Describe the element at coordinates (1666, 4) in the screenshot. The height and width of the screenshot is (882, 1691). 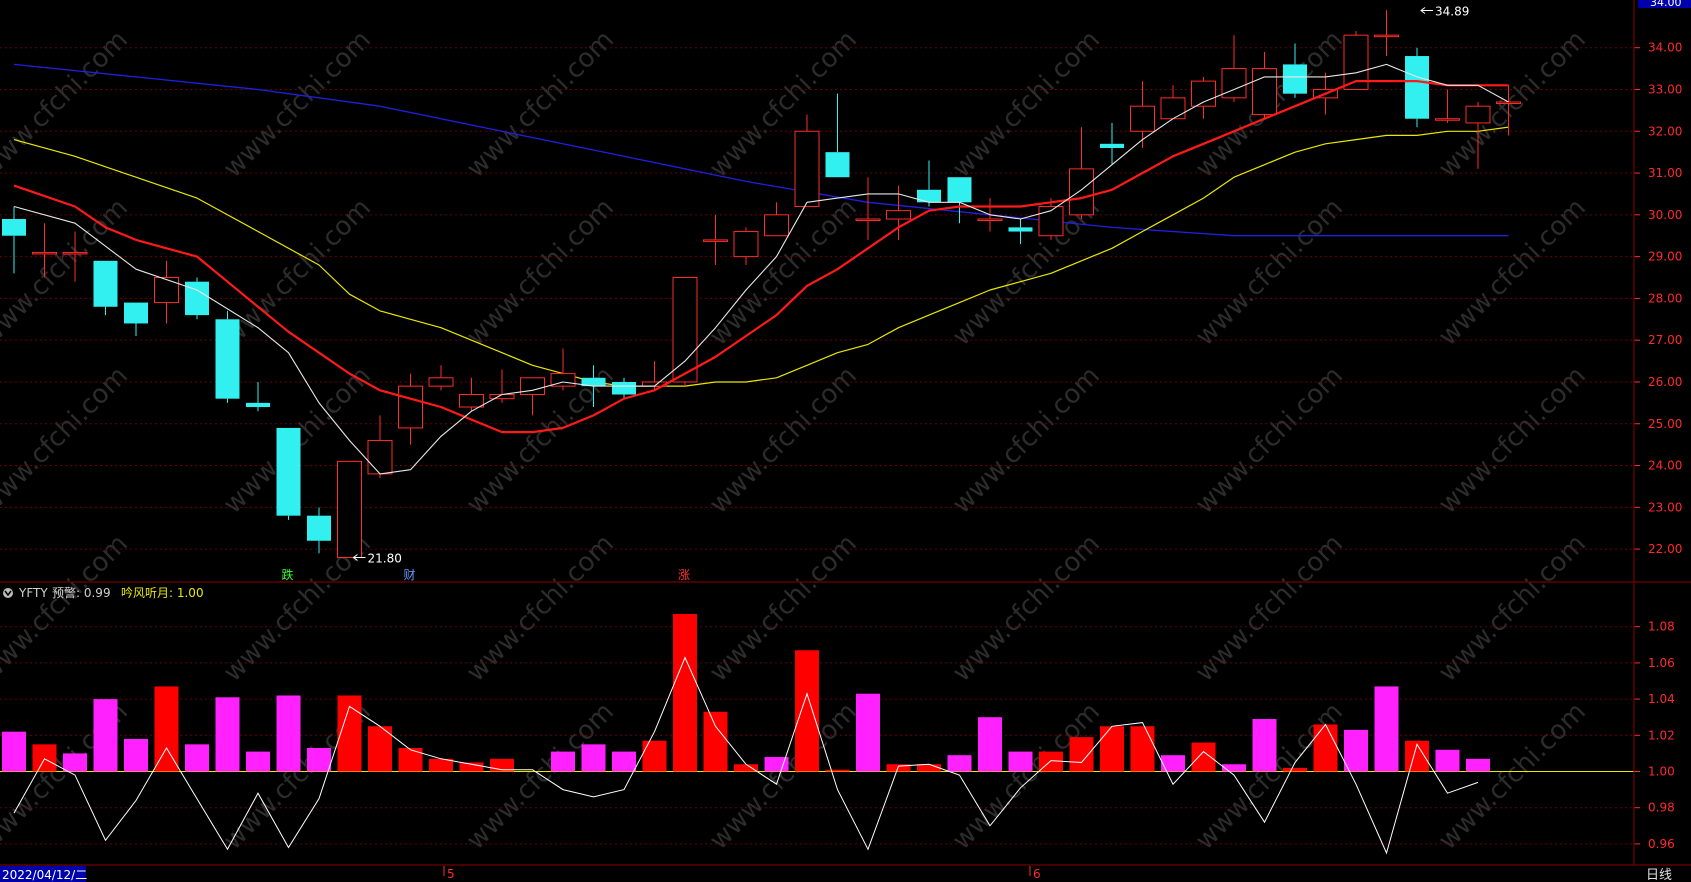
I see `top-right-value: 34.00` at that location.